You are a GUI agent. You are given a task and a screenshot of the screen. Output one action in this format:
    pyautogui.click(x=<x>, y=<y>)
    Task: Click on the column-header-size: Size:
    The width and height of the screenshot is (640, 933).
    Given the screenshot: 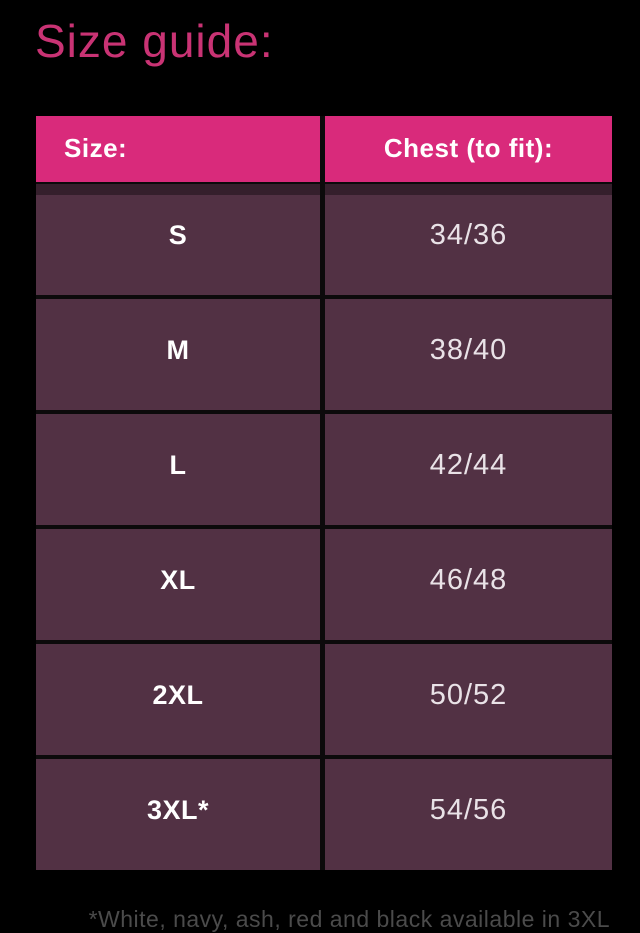 What is the action you would take?
    pyautogui.click(x=178, y=149)
    